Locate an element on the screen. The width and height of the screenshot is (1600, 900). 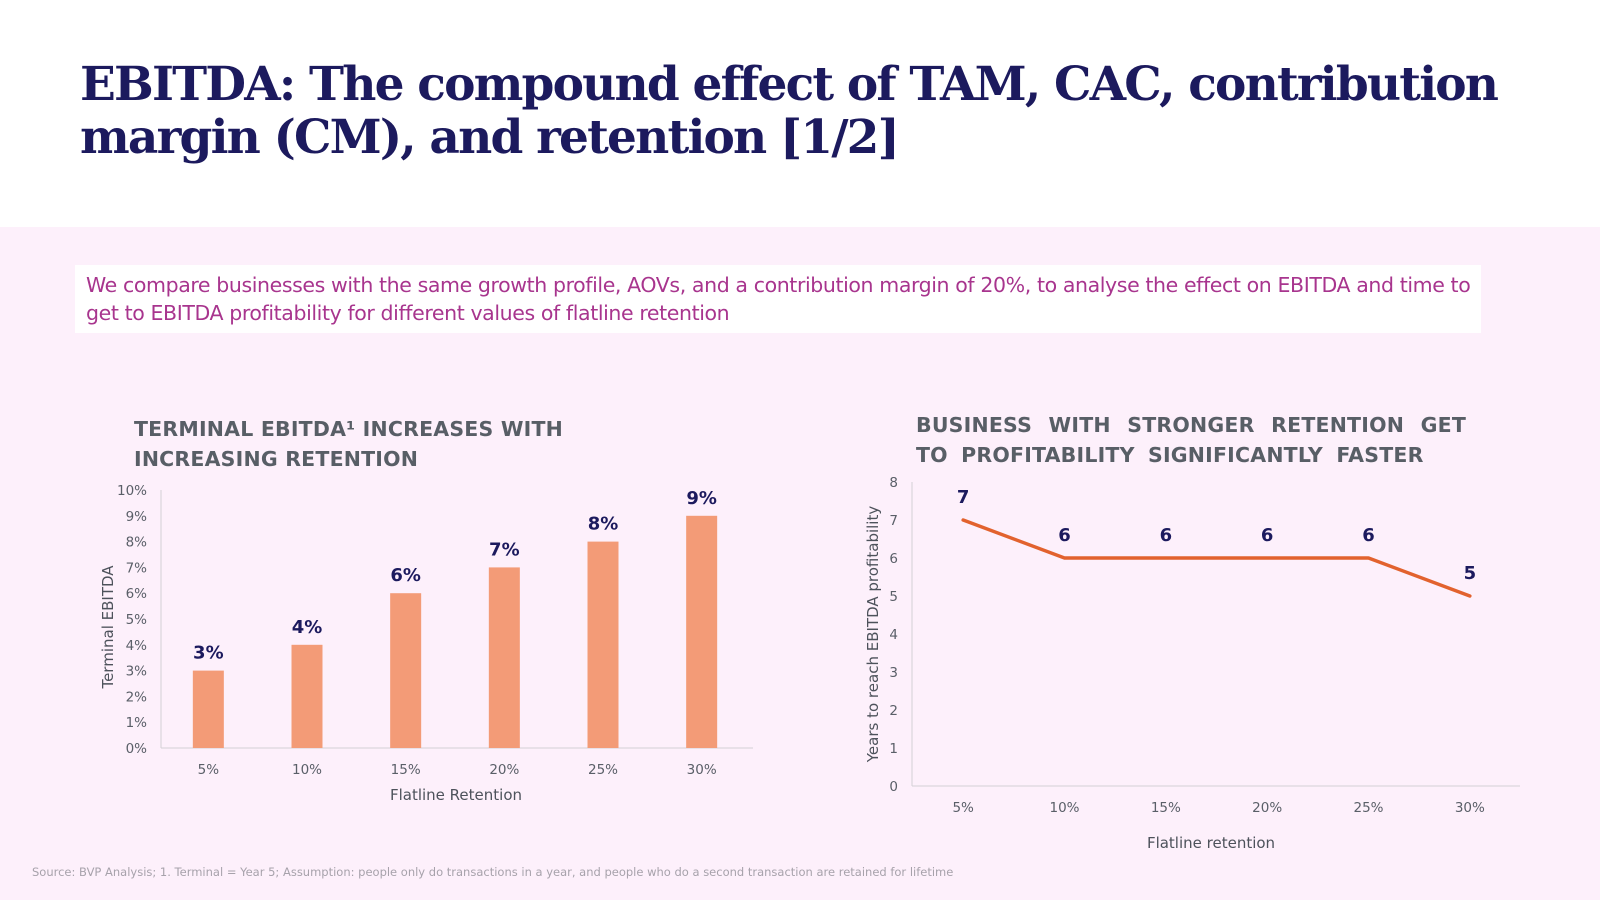
y-tick-label: 6% is located at coordinates (137, 594).